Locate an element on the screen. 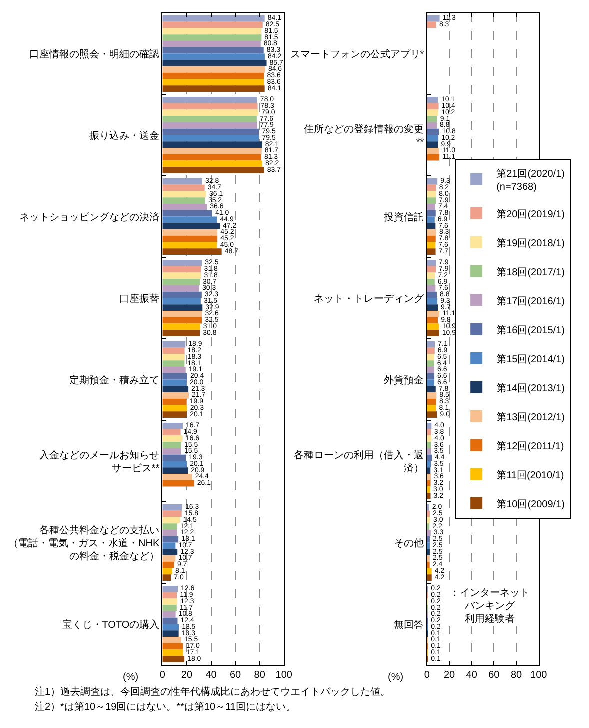 The width and height of the screenshot is (589, 728). x-tick-label: 40 is located at coordinates (212, 675).